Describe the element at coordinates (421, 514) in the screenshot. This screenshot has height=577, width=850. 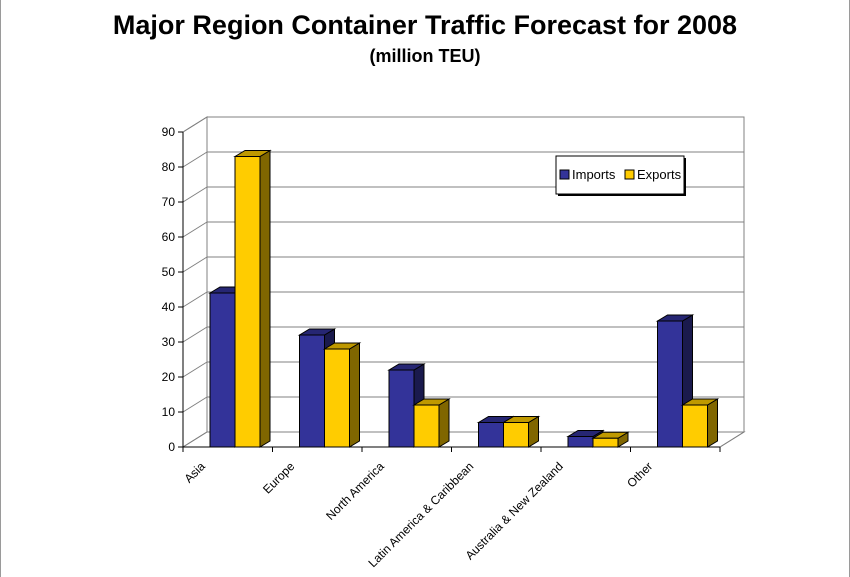
I see `x-tick-label: Latin America & Caribbean` at that location.